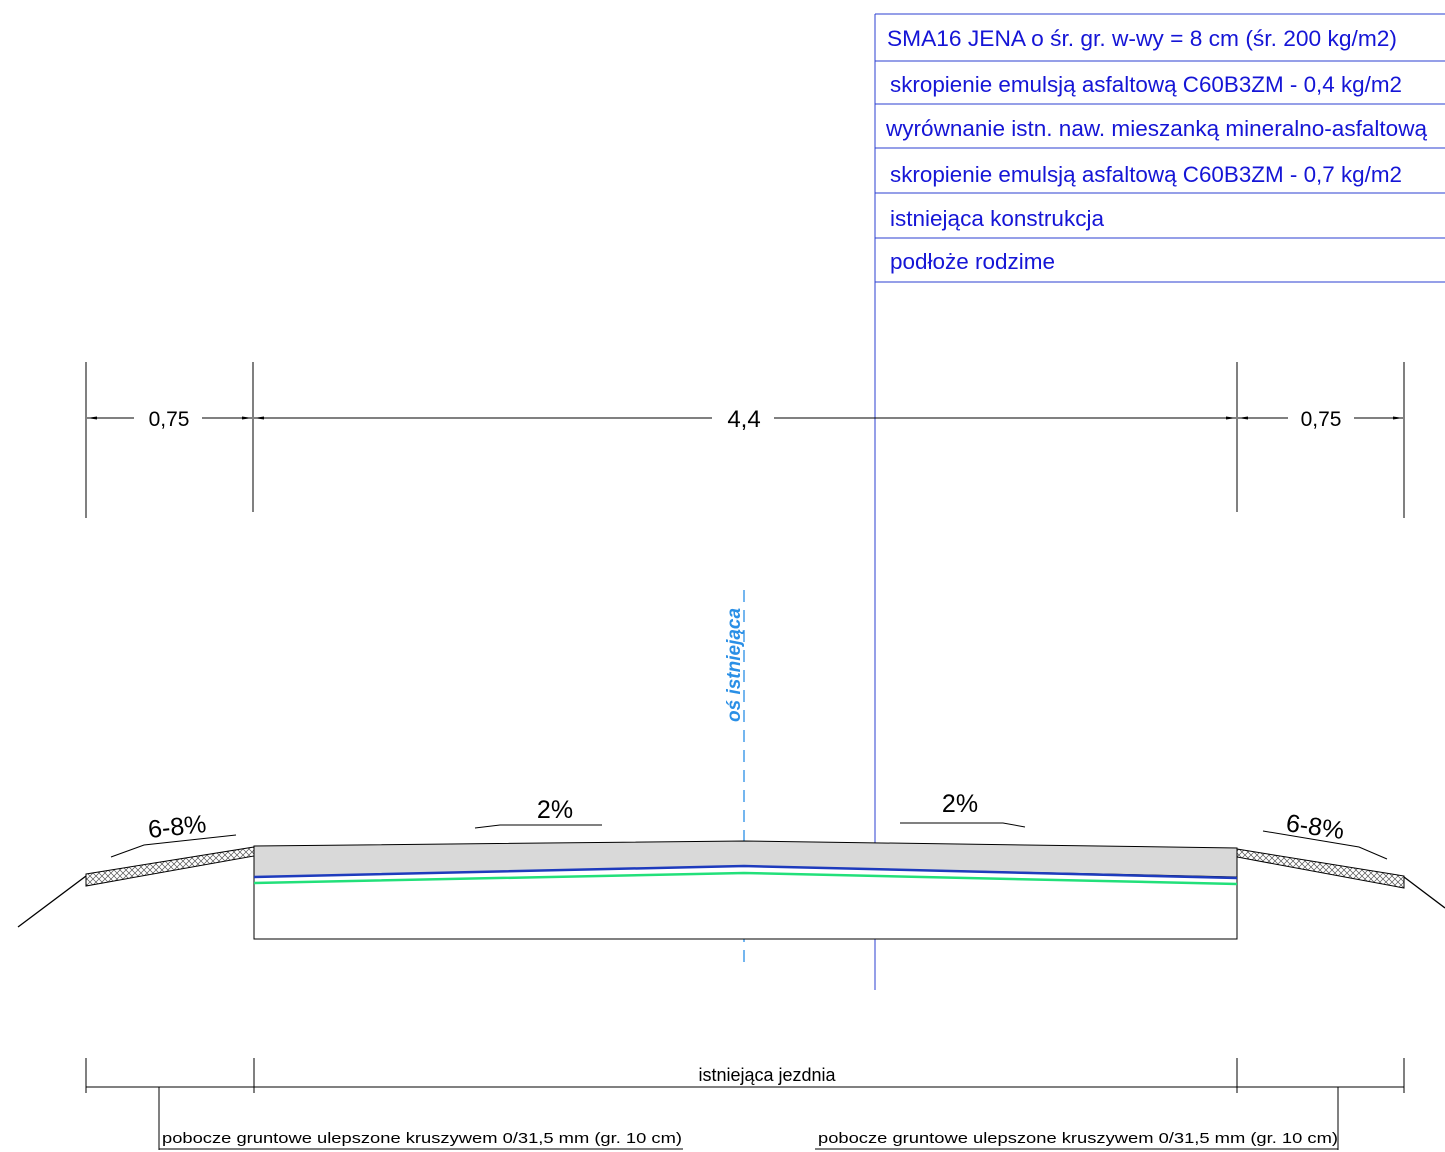 This screenshot has height=1152, width=1445. Describe the element at coordinates (173, 846) in the screenshot. I see `slope-arrow-left-shoulder` at that location.